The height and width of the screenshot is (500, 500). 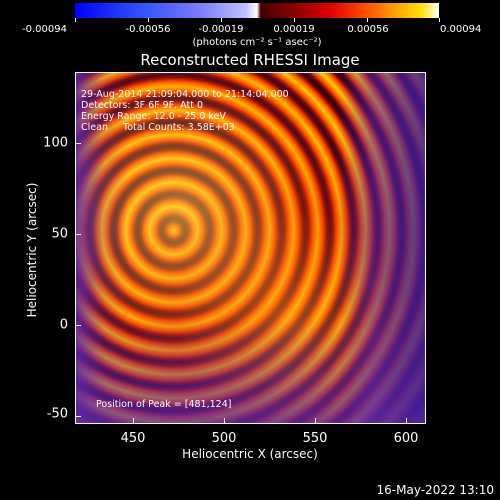 I want to click on y-axis-title: Heliocentric Y (arcsec), so click(x=32, y=250).